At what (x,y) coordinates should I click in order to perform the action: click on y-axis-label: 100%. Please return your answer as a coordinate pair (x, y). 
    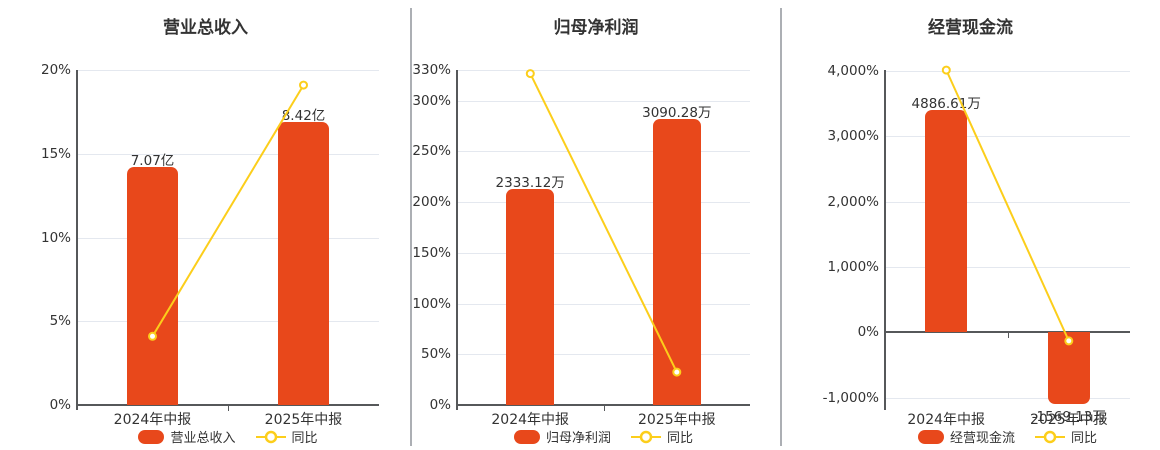
    Looking at the image, I should click on (431, 303).